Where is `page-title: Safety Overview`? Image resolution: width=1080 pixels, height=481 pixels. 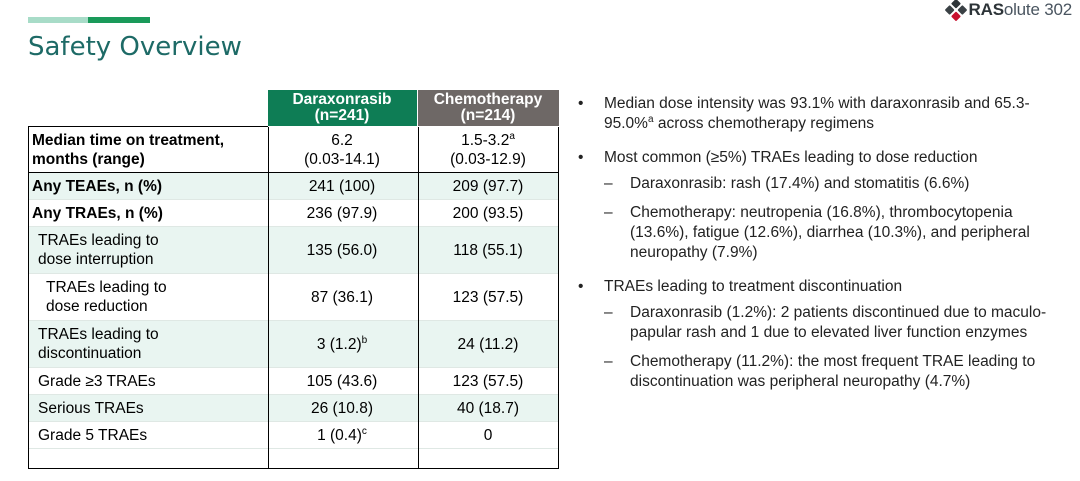
page-title: Safety Overview is located at coordinates (135, 47).